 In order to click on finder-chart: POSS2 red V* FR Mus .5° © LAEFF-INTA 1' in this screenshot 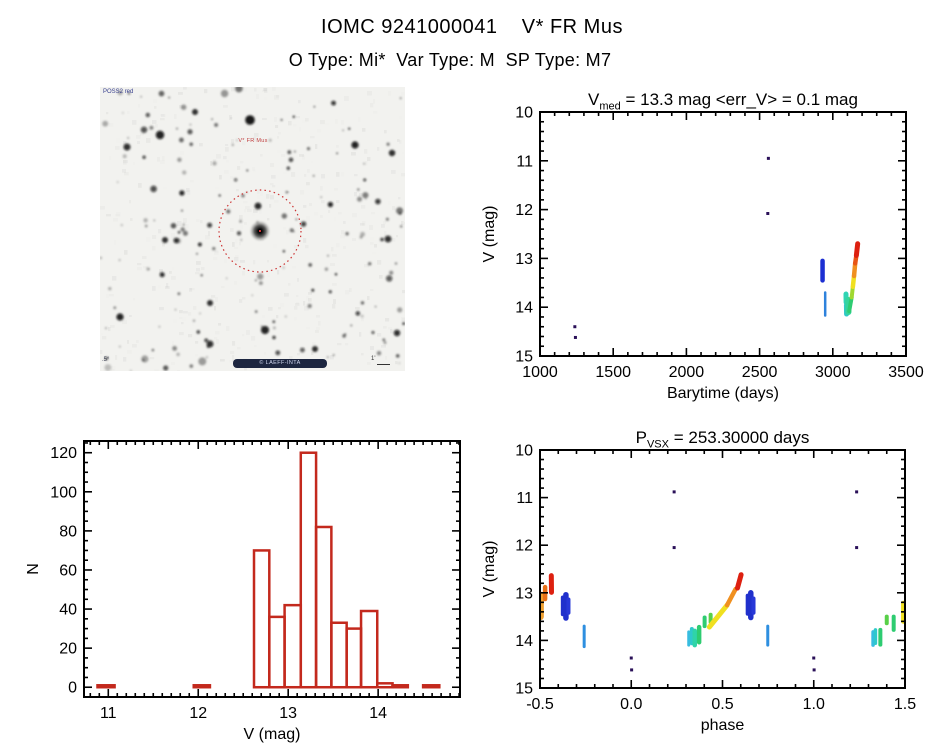, I will do `click(252, 229)`.